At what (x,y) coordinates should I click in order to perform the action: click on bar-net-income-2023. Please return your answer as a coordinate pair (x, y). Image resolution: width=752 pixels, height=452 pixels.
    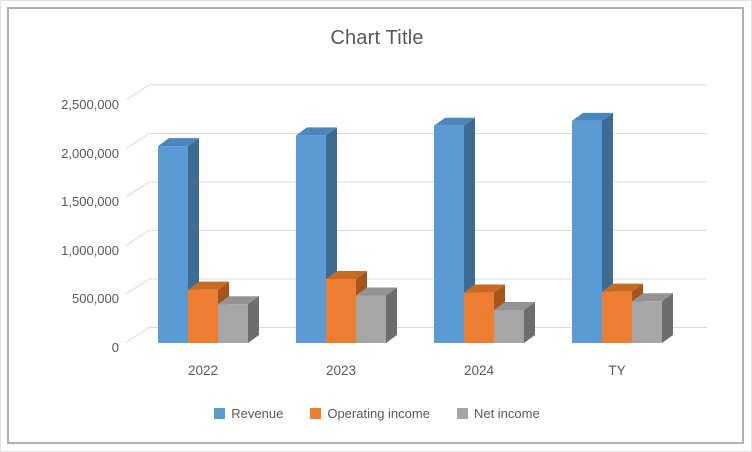
    Looking at the image, I should click on (376, 315).